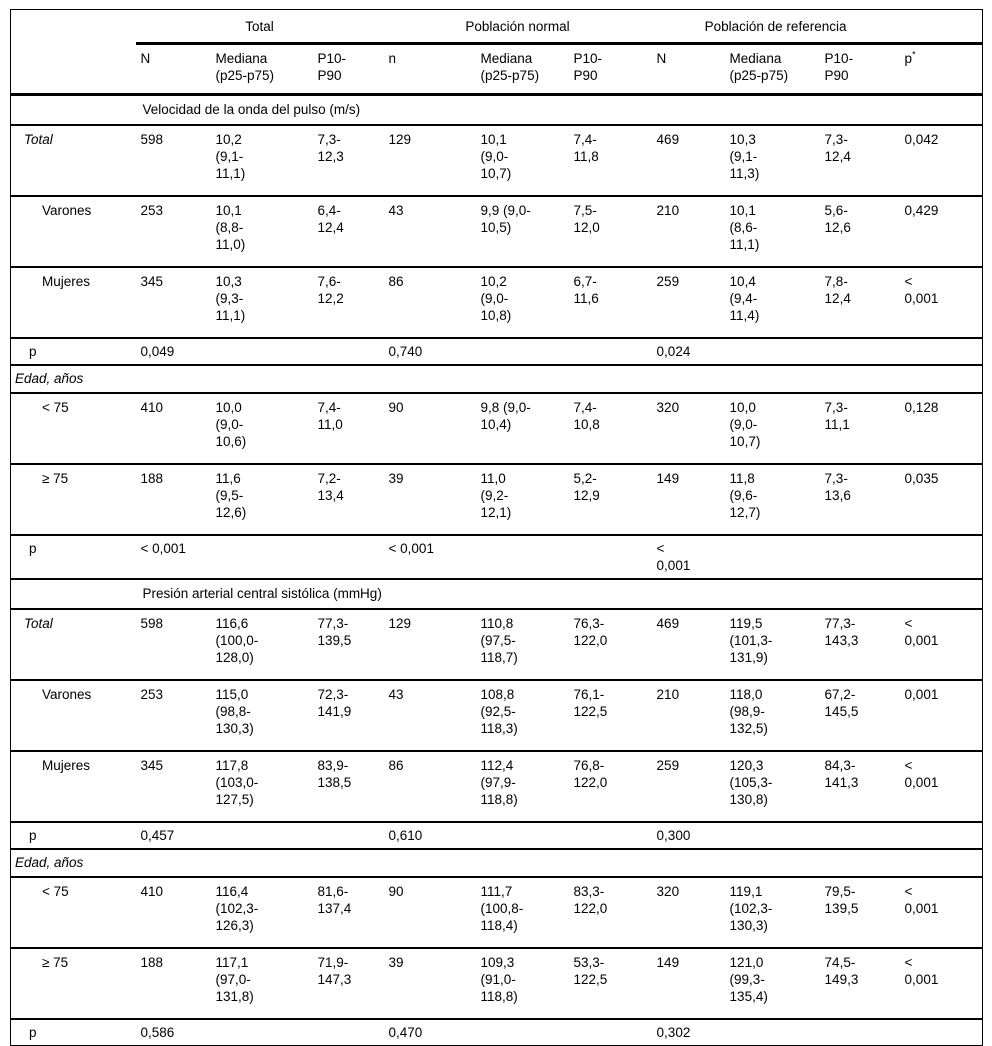  I want to click on table-row: Velocidad de la onda del pulso (m/s), so click(496, 110).